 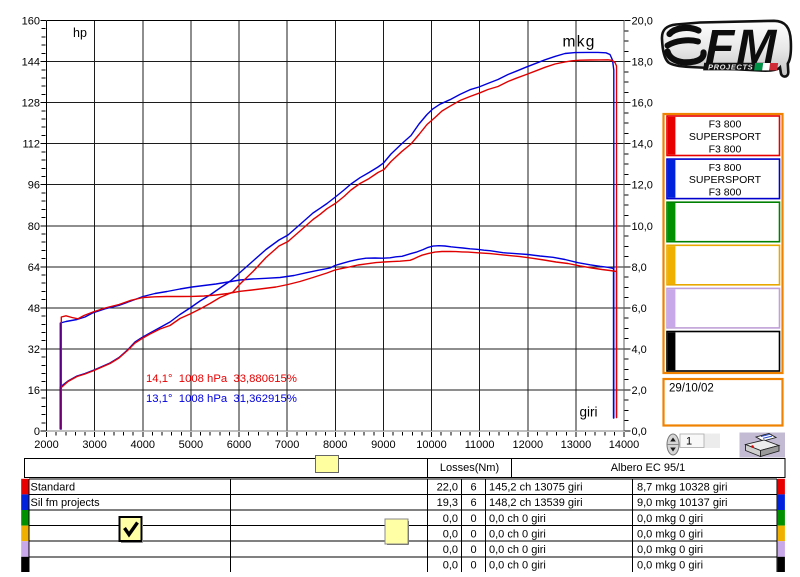 I want to click on svg-text: 145,2 ch 13075 giri, so click(x=536, y=488).